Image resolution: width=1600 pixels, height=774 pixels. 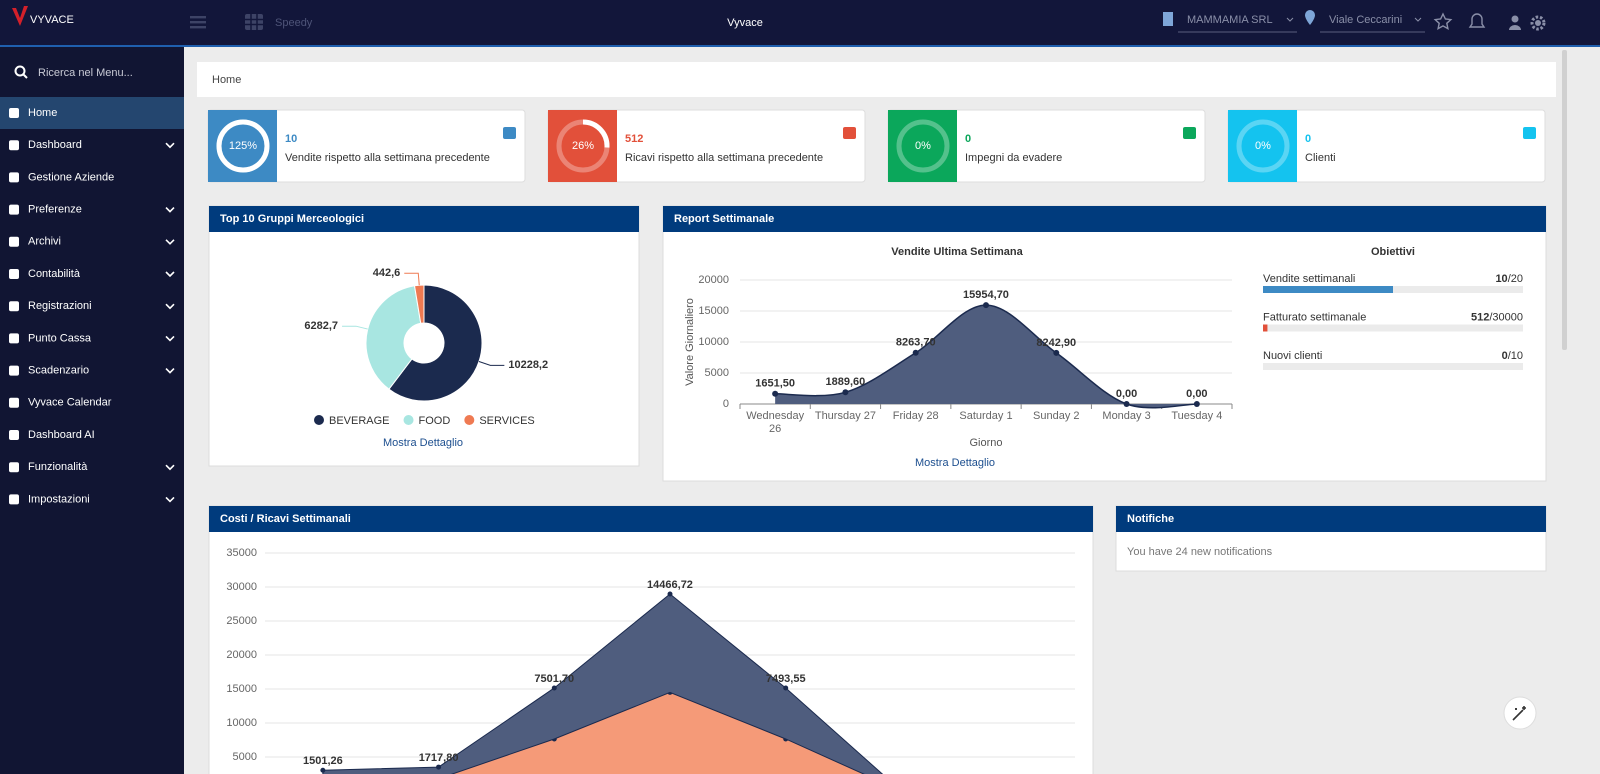 What do you see at coordinates (968, 139) in the screenshot?
I see `kpi-value: 0` at bounding box center [968, 139].